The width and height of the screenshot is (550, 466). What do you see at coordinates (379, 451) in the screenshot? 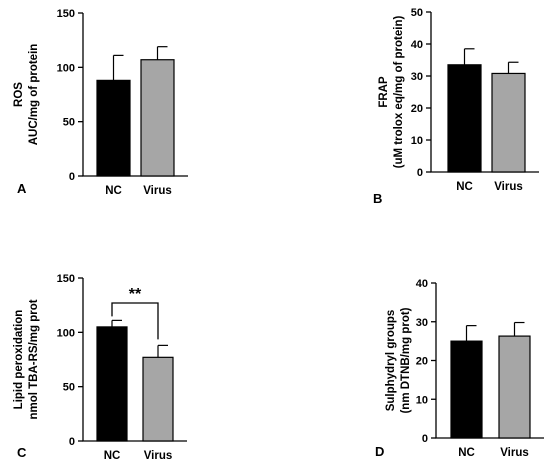
I see `panel-letter: D` at bounding box center [379, 451].